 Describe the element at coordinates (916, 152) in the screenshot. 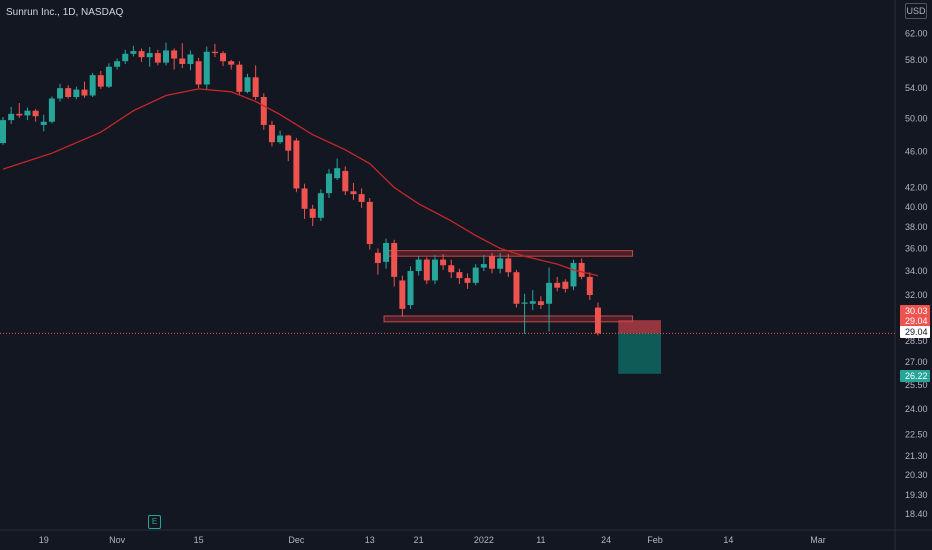

I see `price-tick-label: 46.00` at that location.